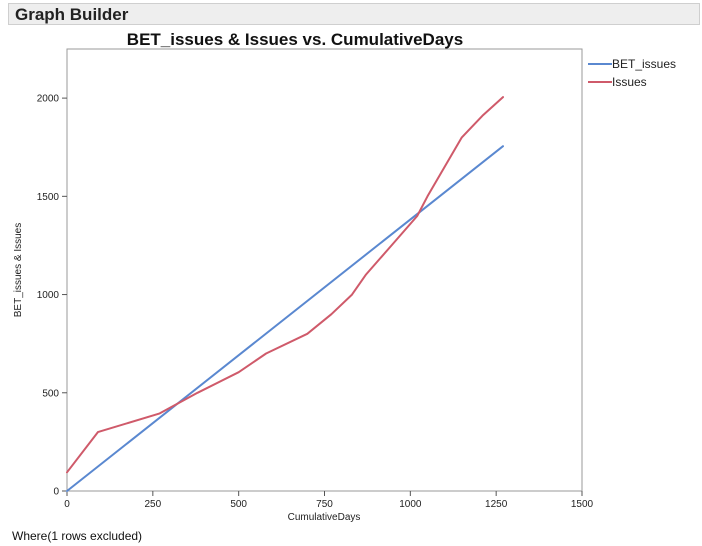  What do you see at coordinates (238, 504) in the screenshot?
I see `x-tick-label: 500` at bounding box center [238, 504].